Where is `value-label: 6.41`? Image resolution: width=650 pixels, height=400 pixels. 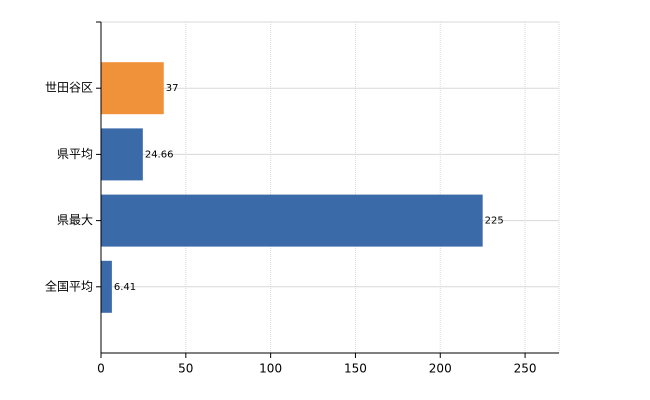
value-label: 6.41 is located at coordinates (125, 287).